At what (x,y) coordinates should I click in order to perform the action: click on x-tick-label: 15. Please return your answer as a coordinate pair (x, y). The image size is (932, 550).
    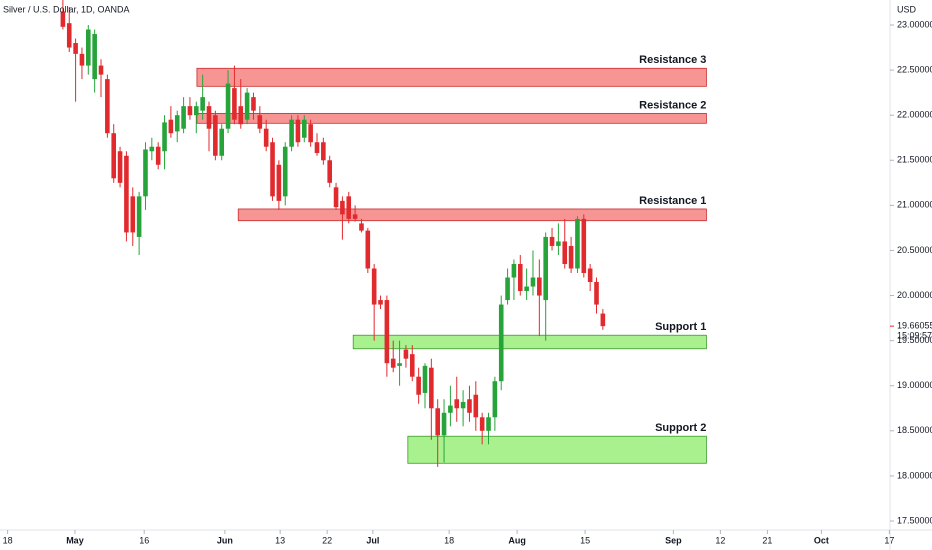
    Looking at the image, I should click on (585, 540).